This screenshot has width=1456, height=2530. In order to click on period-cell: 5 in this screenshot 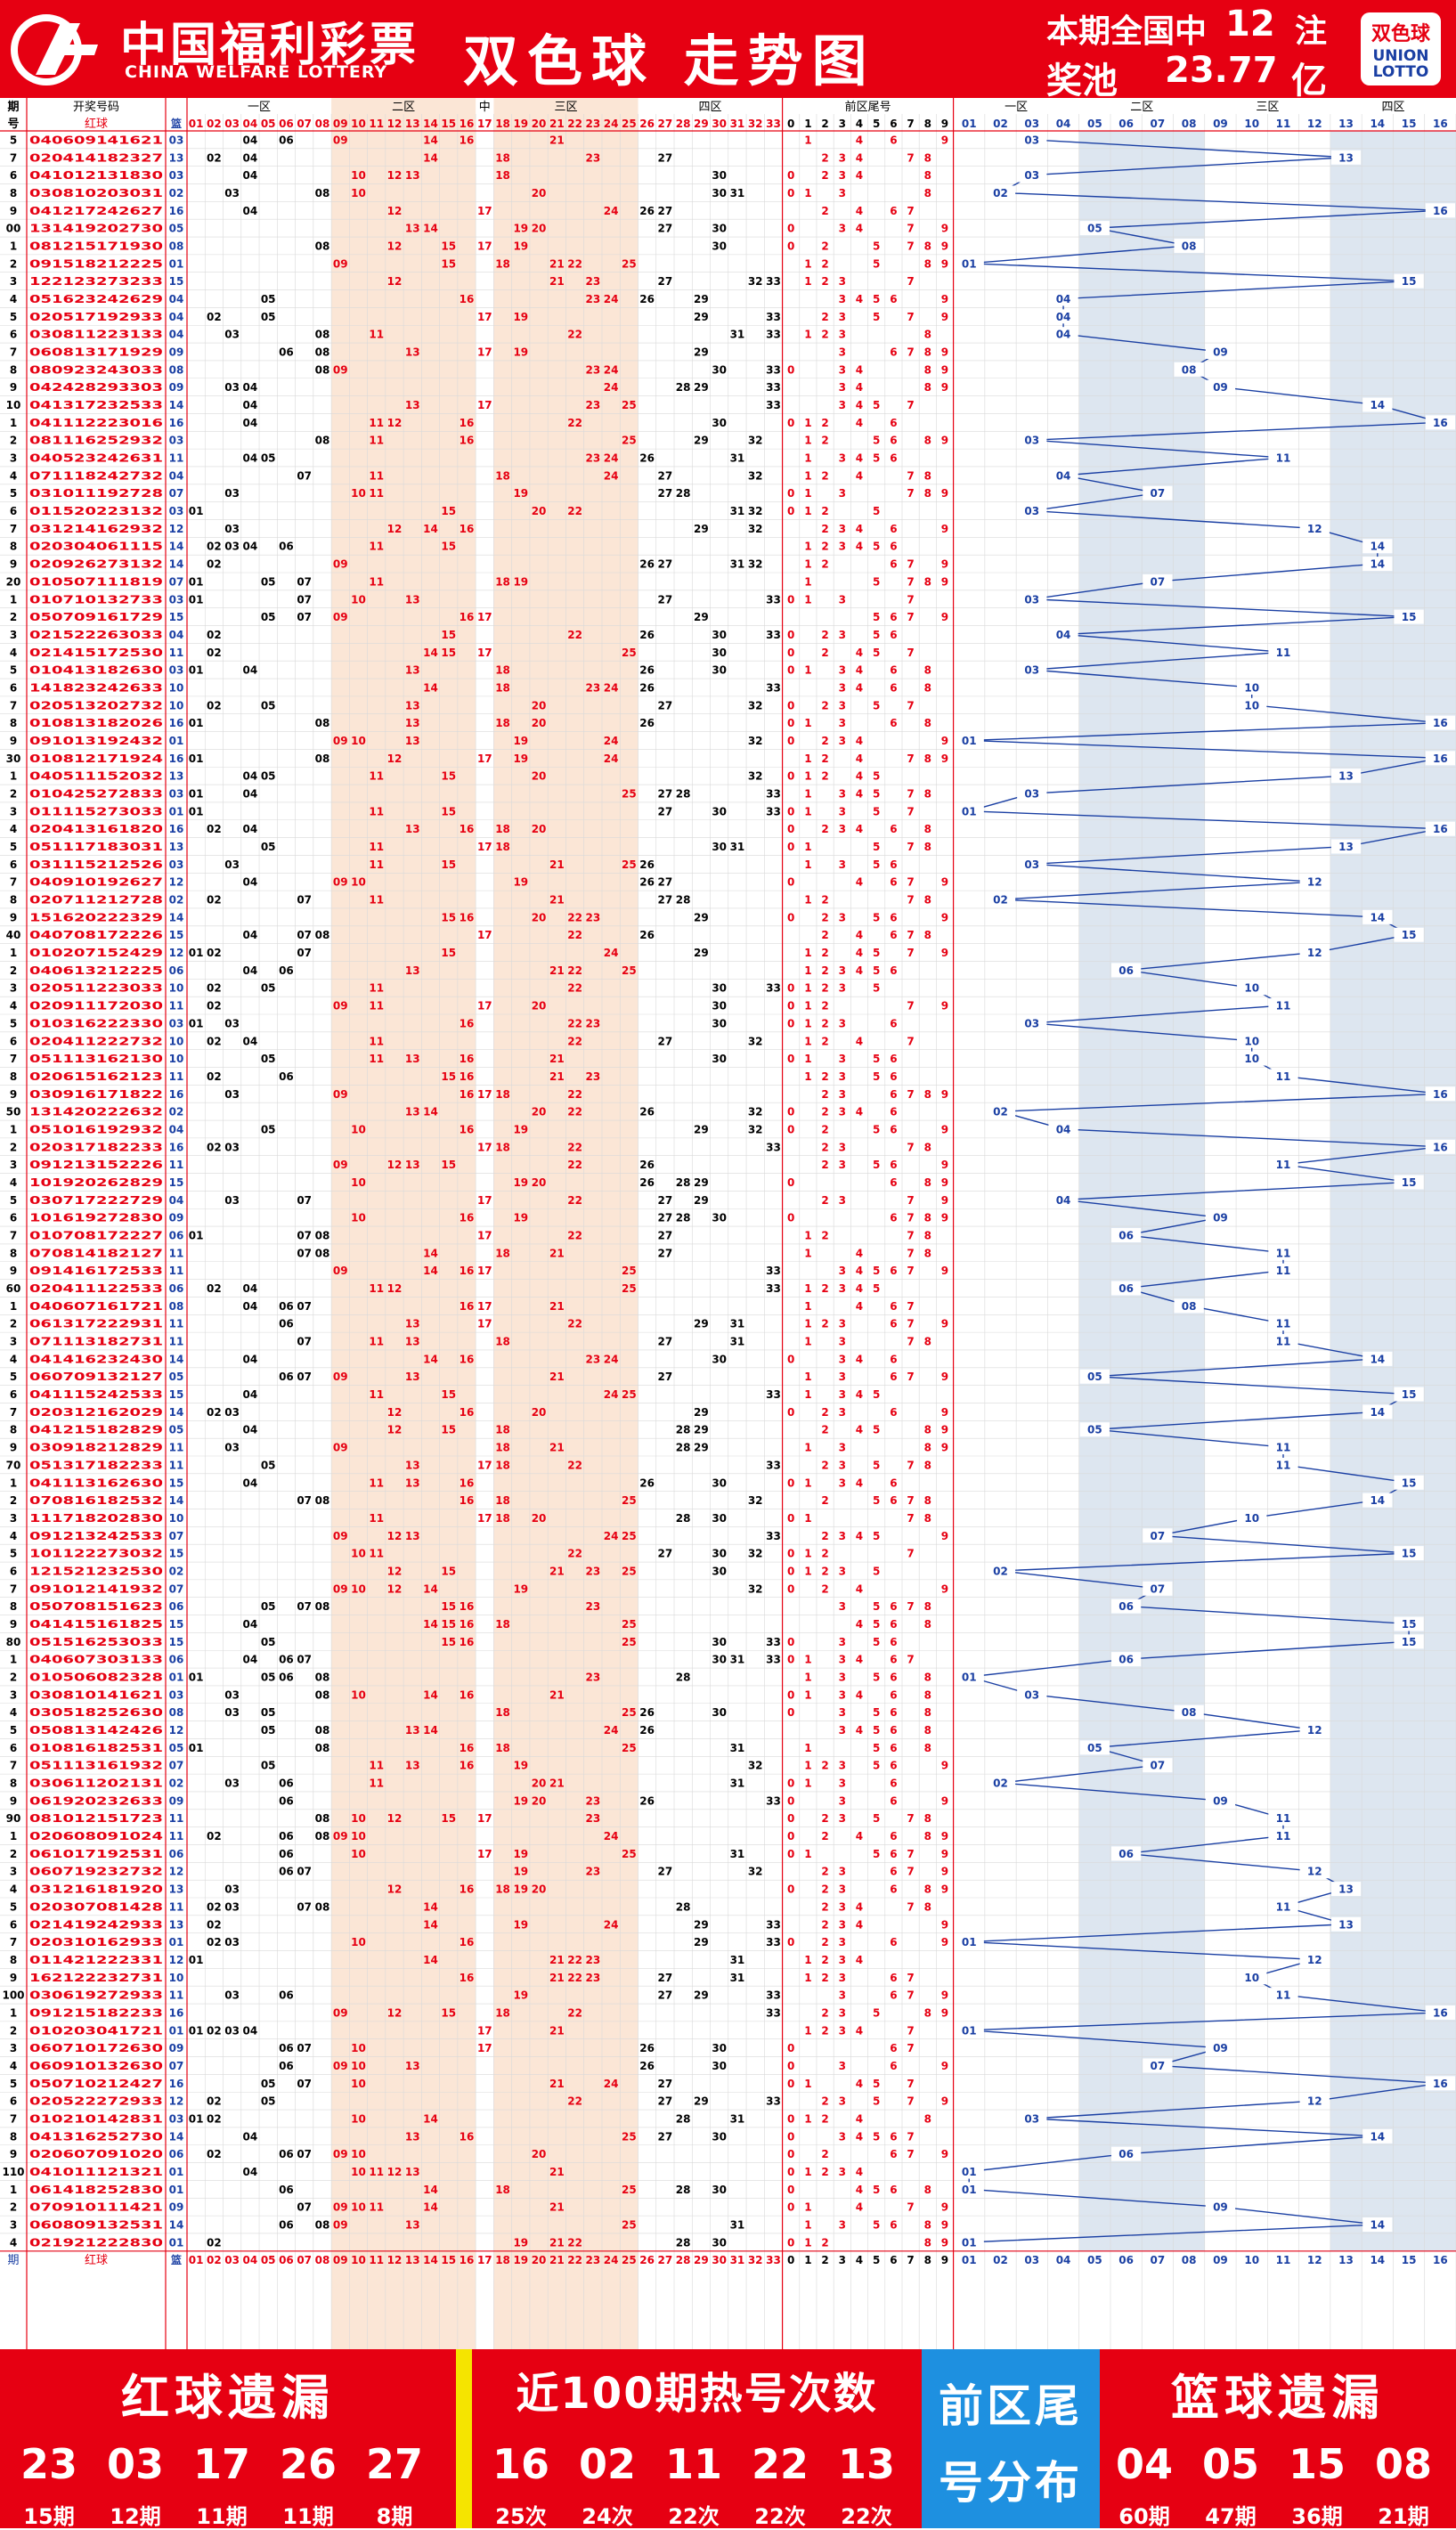, I will do `click(13, 1906)`.